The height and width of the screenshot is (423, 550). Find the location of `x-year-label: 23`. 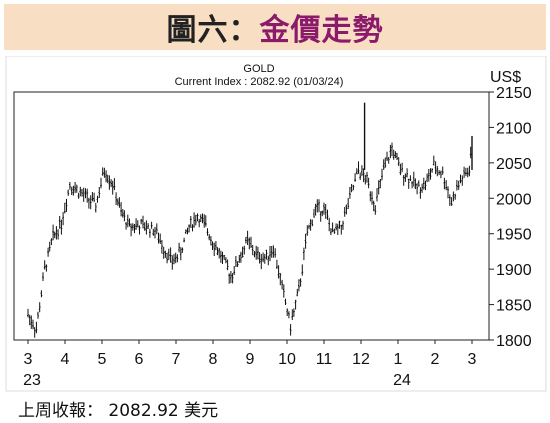

x-year-label: 23 is located at coordinates (32, 380).